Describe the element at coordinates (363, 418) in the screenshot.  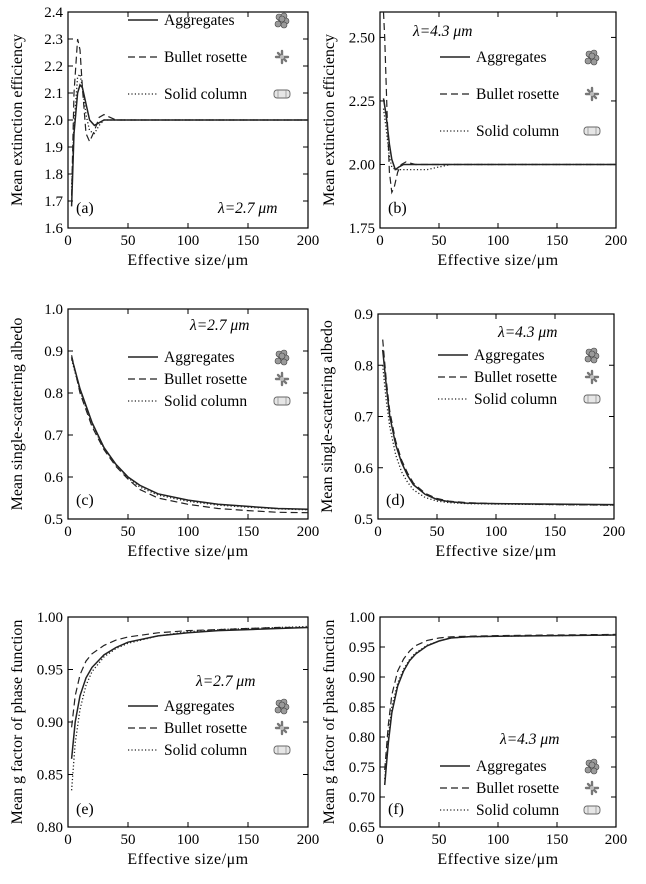
I see `y-tick-label: 0.7` at that location.